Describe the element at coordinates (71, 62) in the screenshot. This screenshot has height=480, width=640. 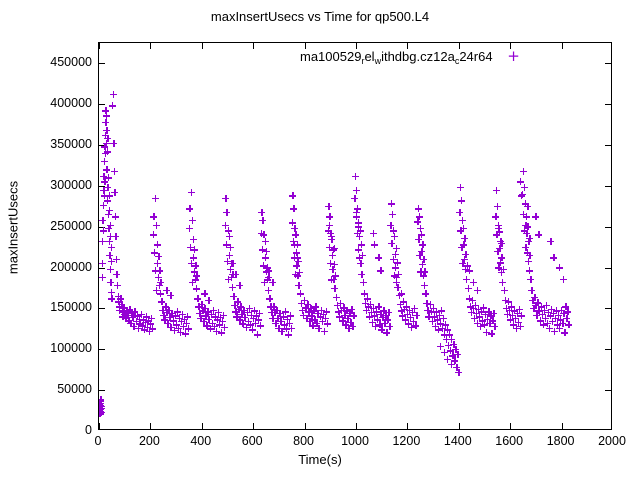
I see `y-tick-label: 450000` at that location.